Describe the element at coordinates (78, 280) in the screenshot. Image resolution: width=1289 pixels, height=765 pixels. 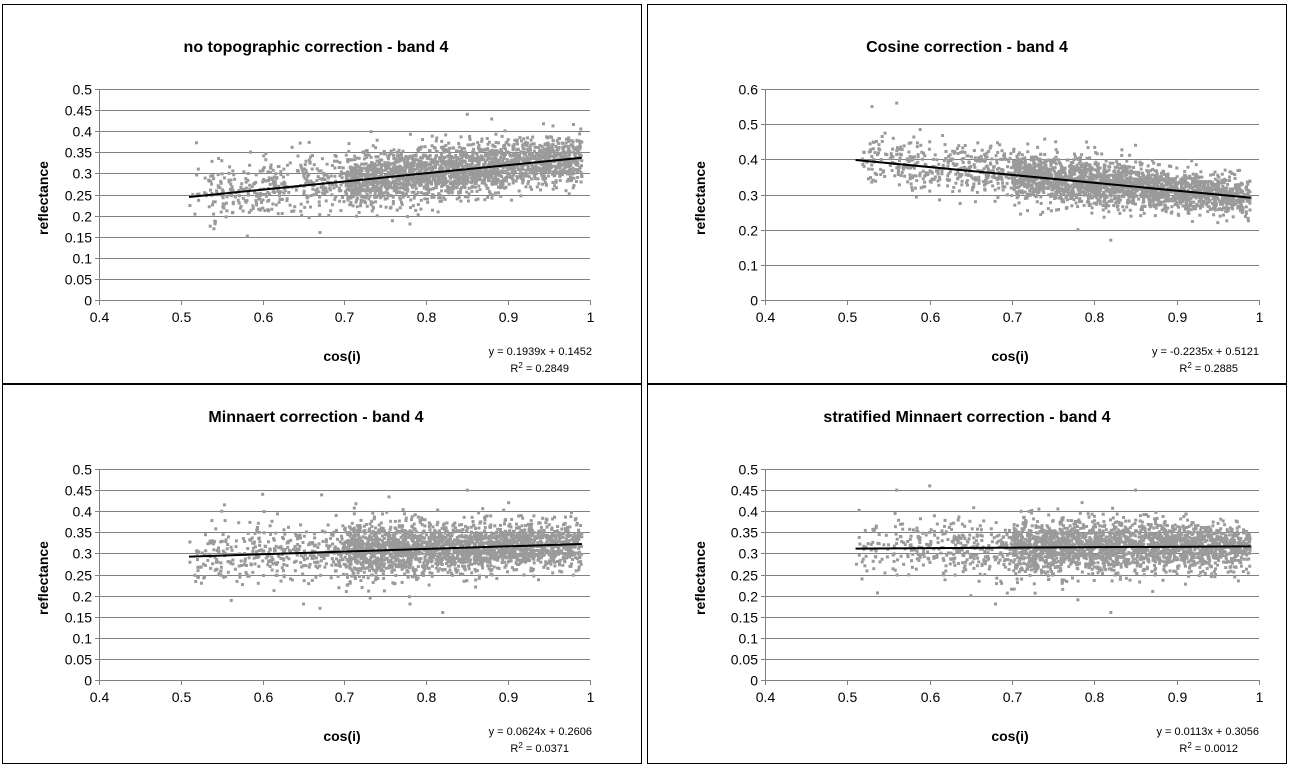
I see `y-tick-label: 0.05` at that location.